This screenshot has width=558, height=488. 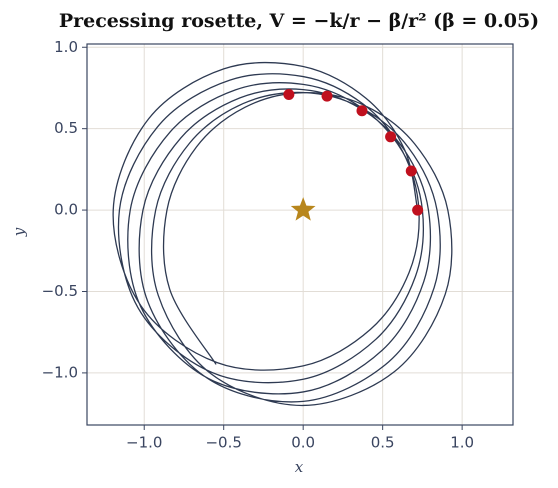 I want to click on y-tick-label: 0.5, so click(x=66, y=128).